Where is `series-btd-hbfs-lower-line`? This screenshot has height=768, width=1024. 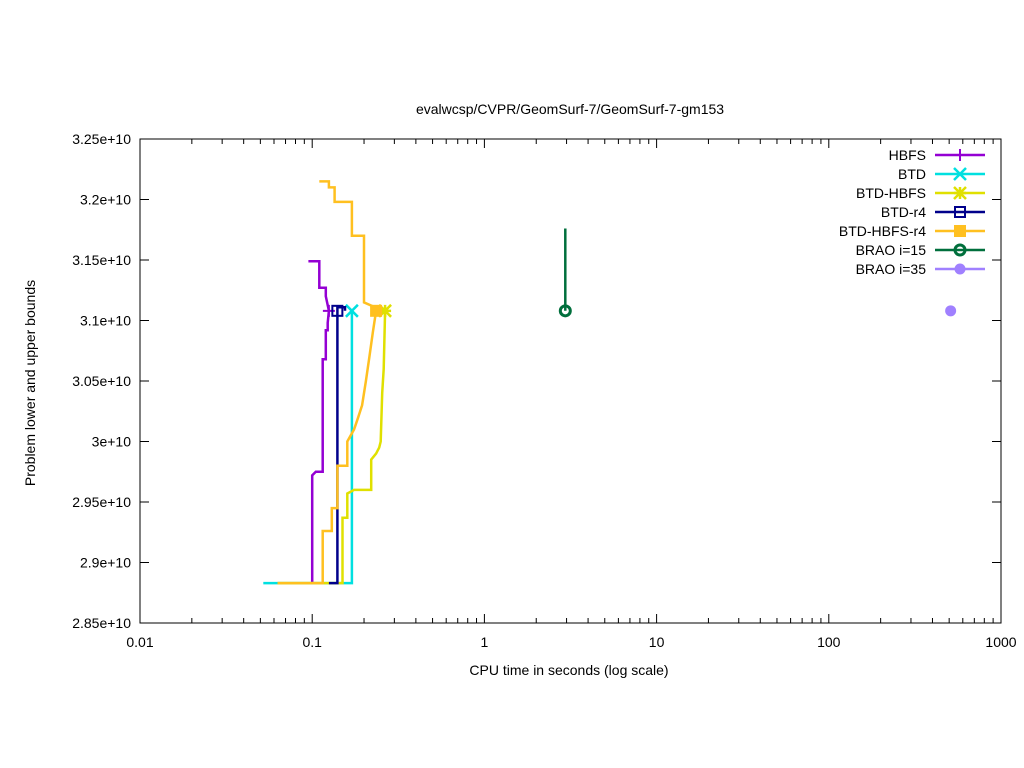
series-btd-hbfs-lower-line is located at coordinates (332, 447).